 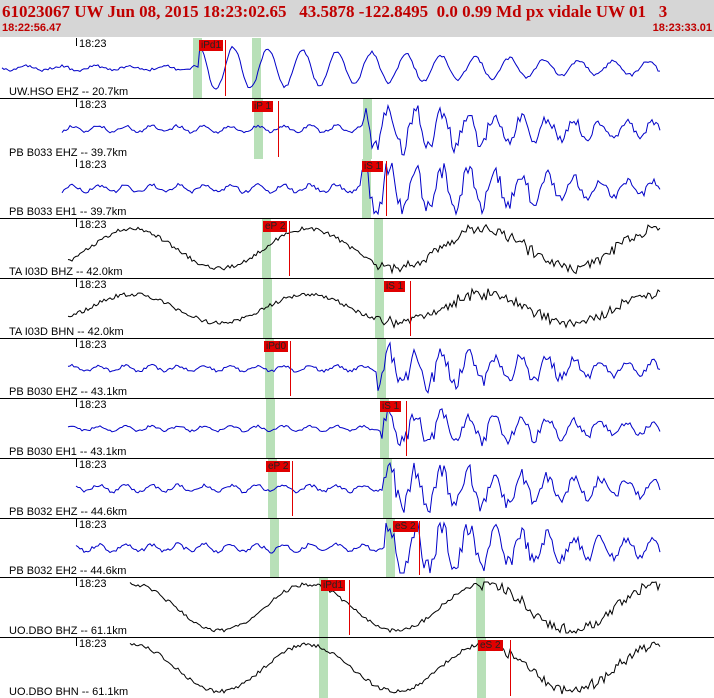 I want to click on station-label: TA I03D BHZ -- 42.0km, so click(x=66, y=272).